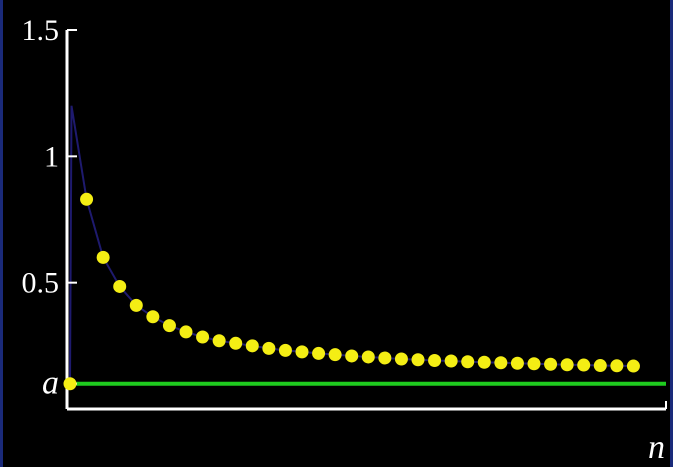 The height and width of the screenshot is (467, 673). What do you see at coordinates (51, 156) in the screenshot?
I see `y-tick-label-1: 1` at bounding box center [51, 156].